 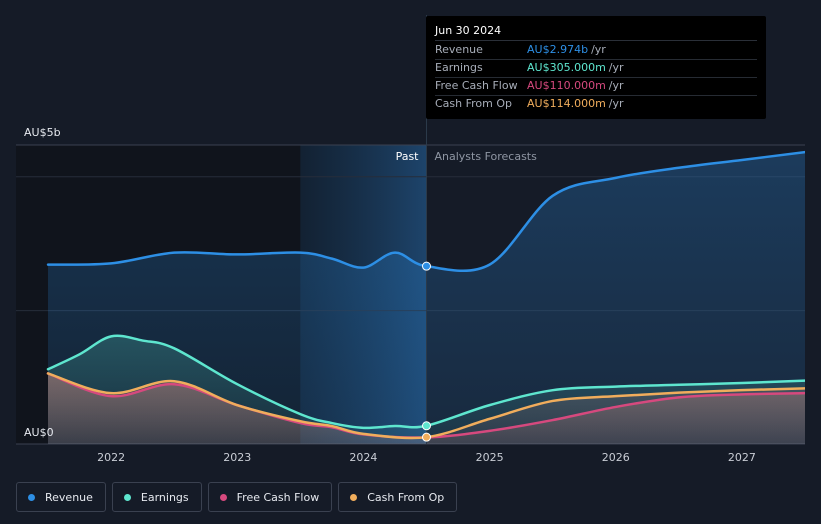 I want to click on legend-item-cash-from-op: Cash From Op, so click(x=398, y=497).